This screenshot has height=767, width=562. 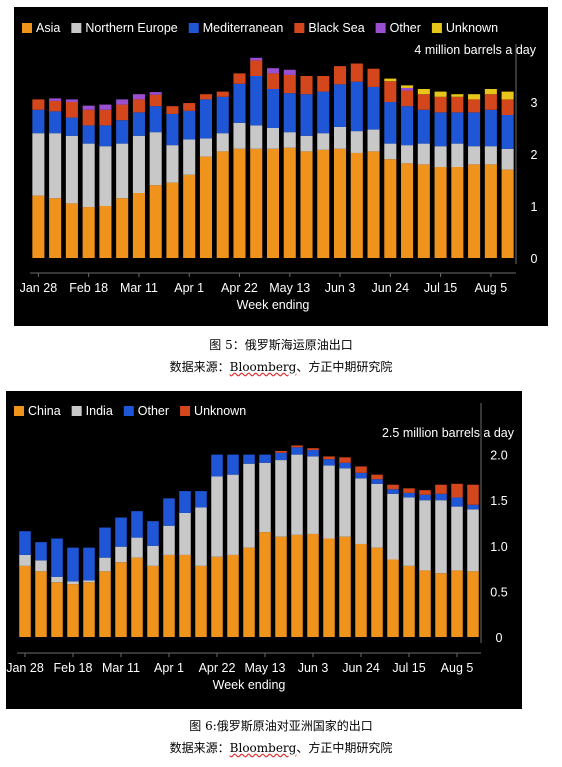 What do you see at coordinates (361, 668) in the screenshot?
I see `x-tick-label: Jun 24` at bounding box center [361, 668].